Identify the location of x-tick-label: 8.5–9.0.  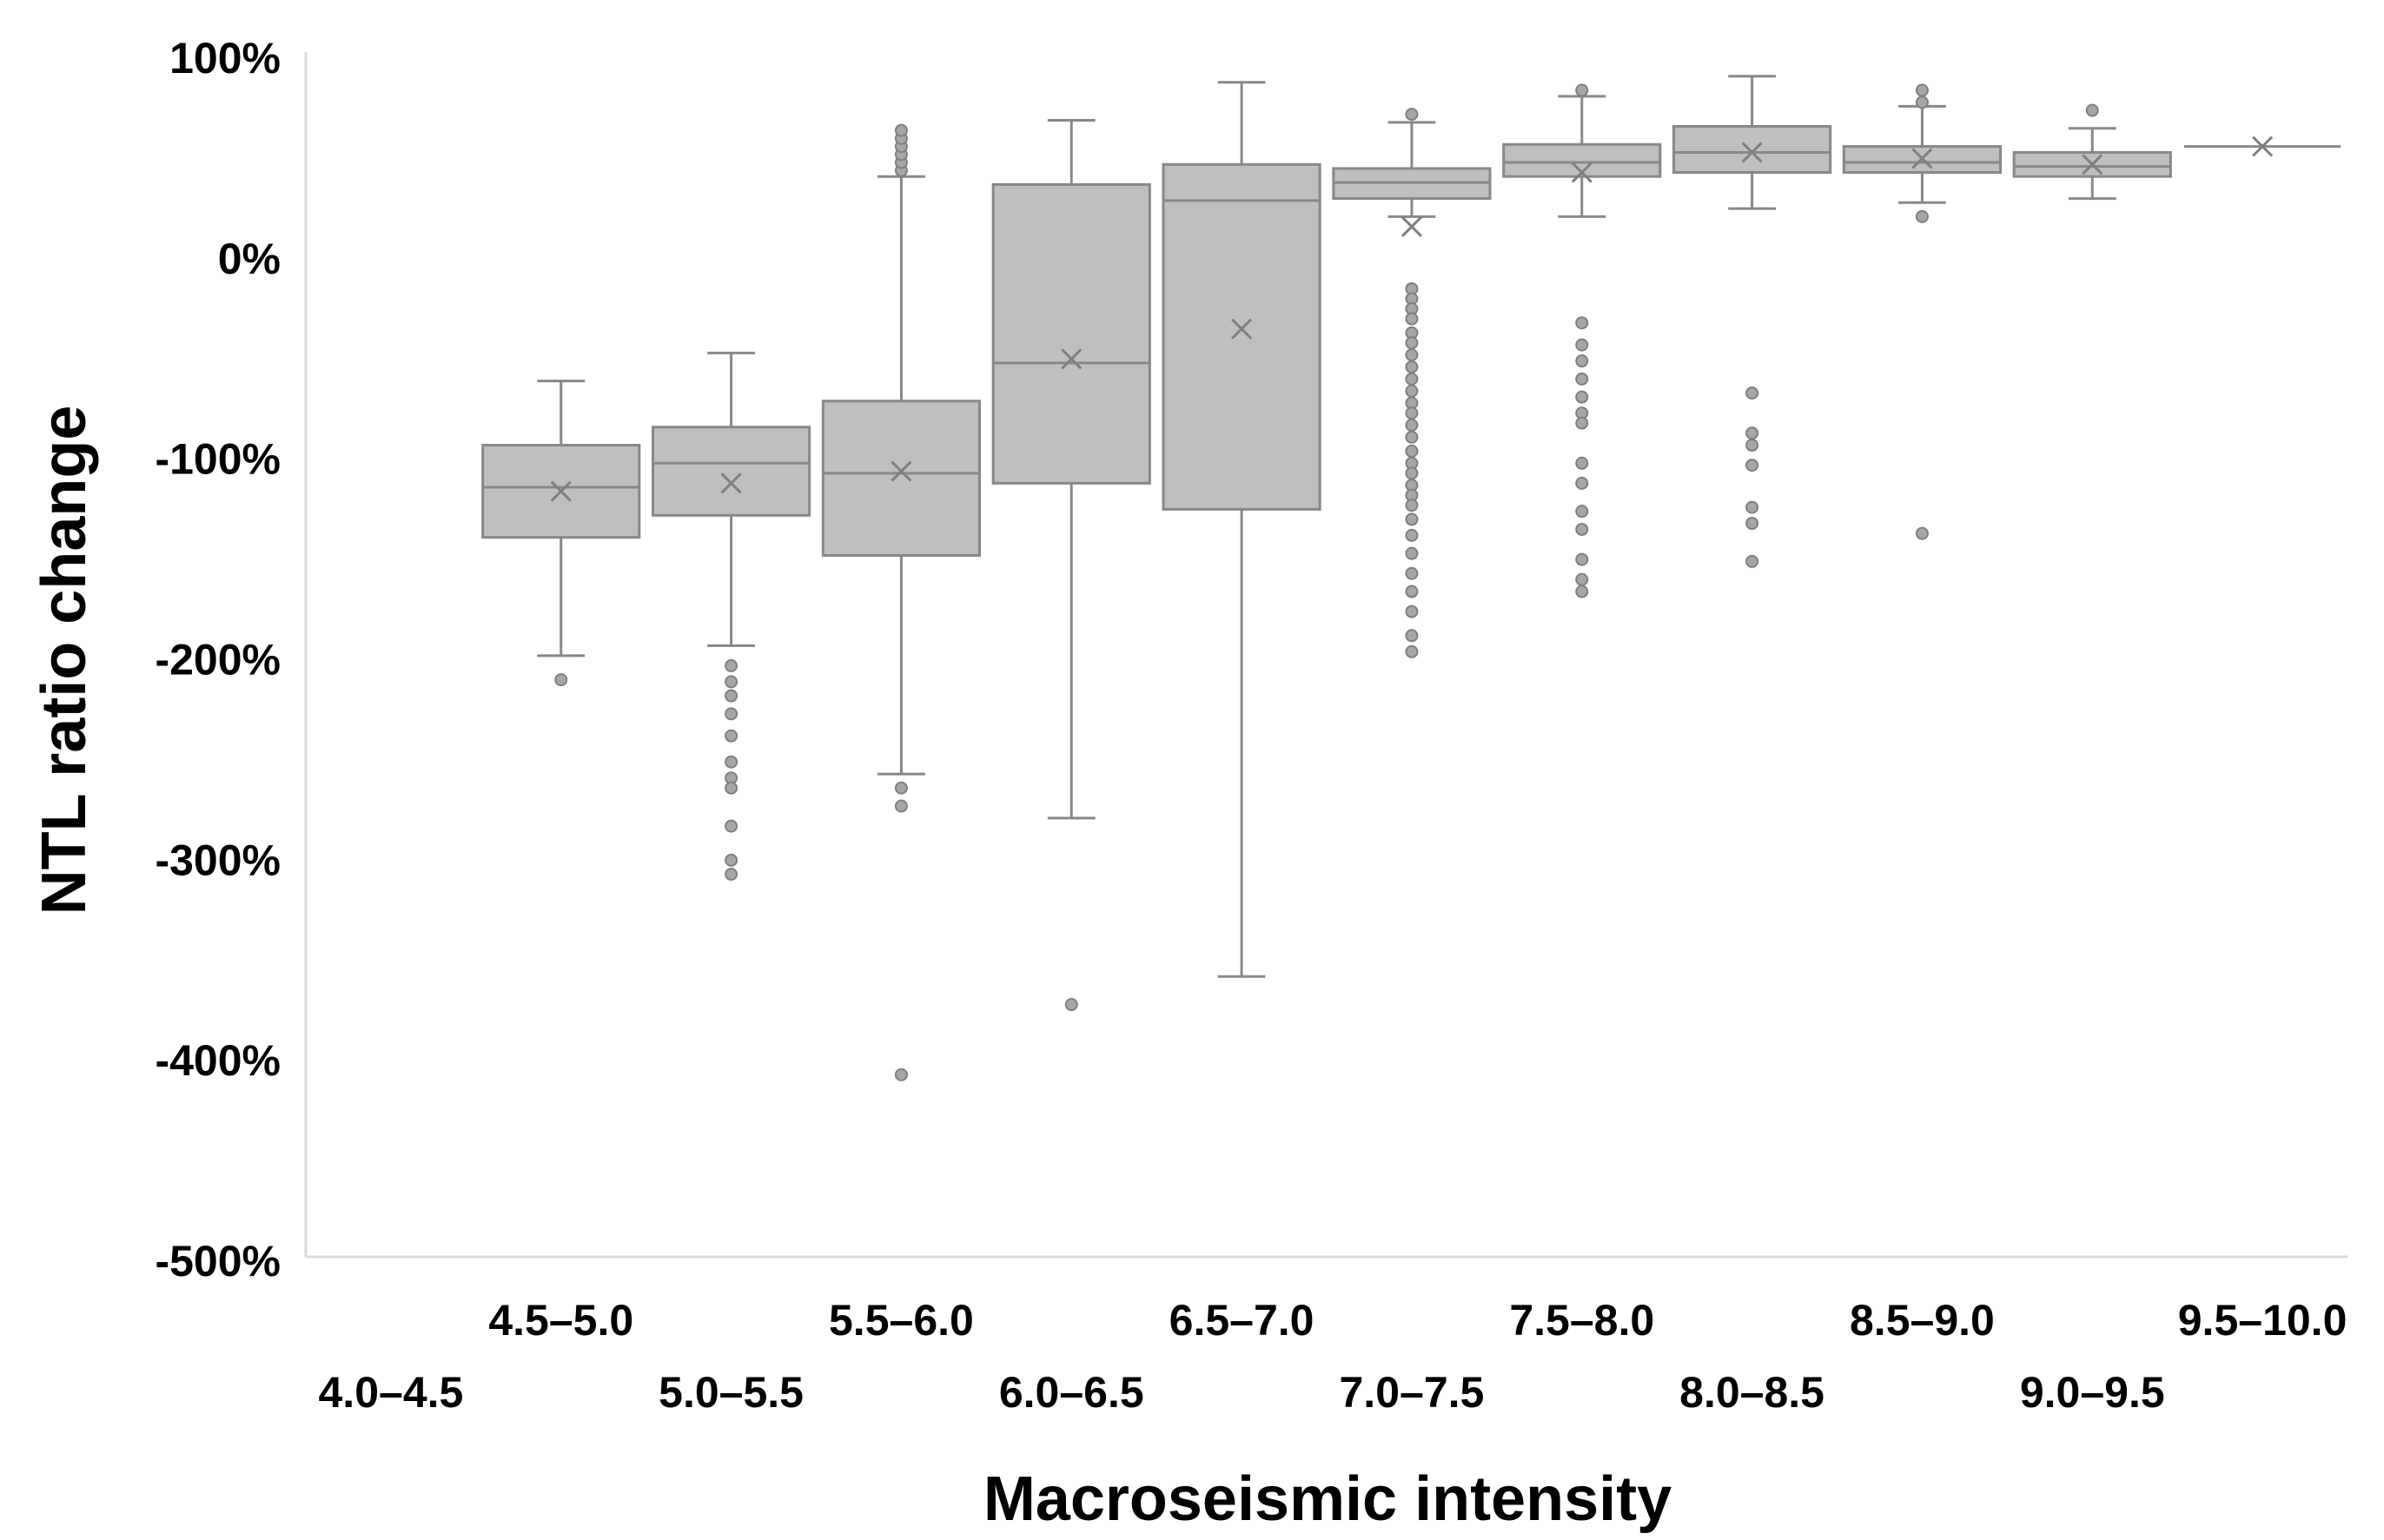
(1923, 1320).